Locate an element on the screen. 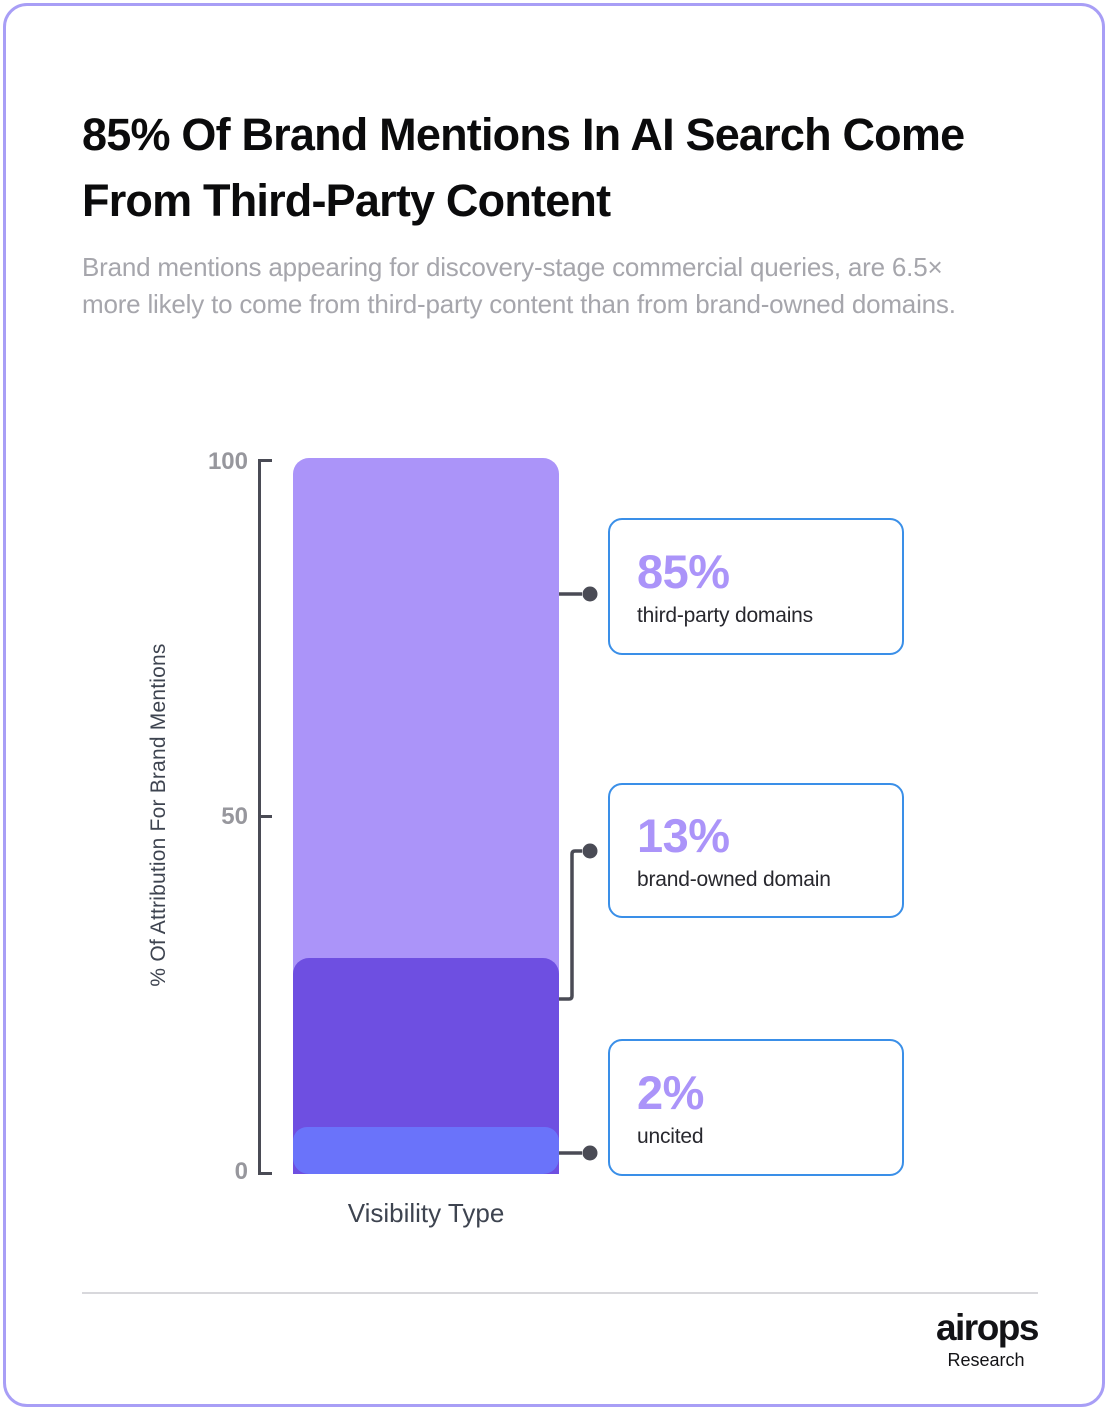  callout-value-2: 2% is located at coordinates (670, 1092).